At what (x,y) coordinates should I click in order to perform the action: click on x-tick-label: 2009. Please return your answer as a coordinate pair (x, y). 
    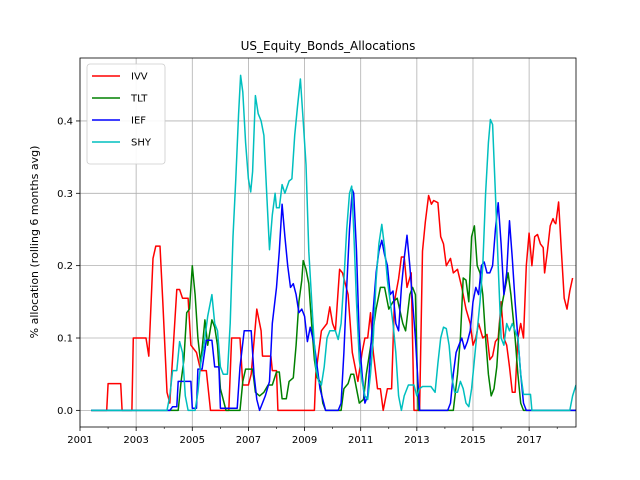
    Looking at the image, I should click on (304, 440).